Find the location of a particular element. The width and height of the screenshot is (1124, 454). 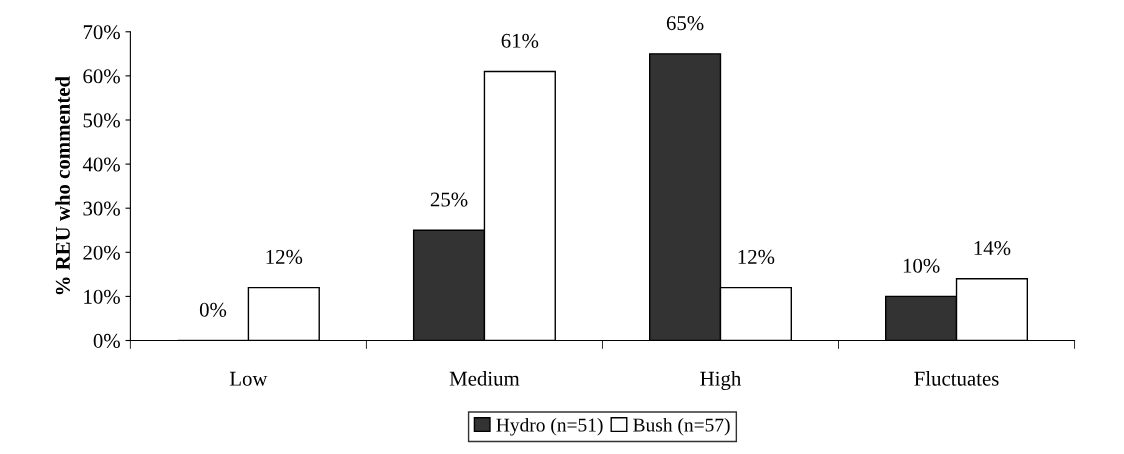

y-tick-label: 60% is located at coordinates (101, 76).